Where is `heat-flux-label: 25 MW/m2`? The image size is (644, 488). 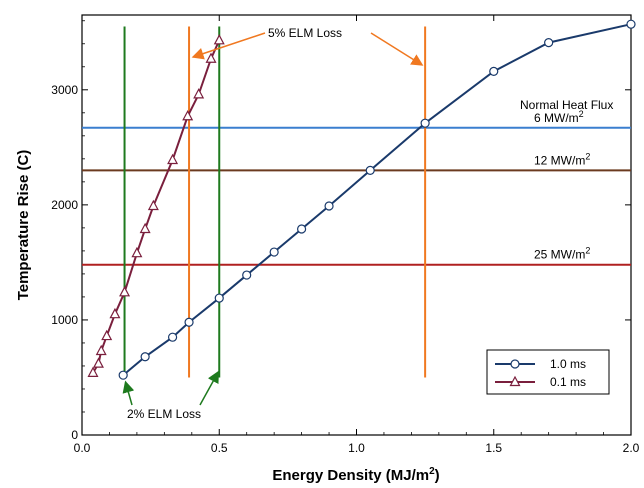 heat-flux-label: 25 MW/m2 is located at coordinates (562, 254).